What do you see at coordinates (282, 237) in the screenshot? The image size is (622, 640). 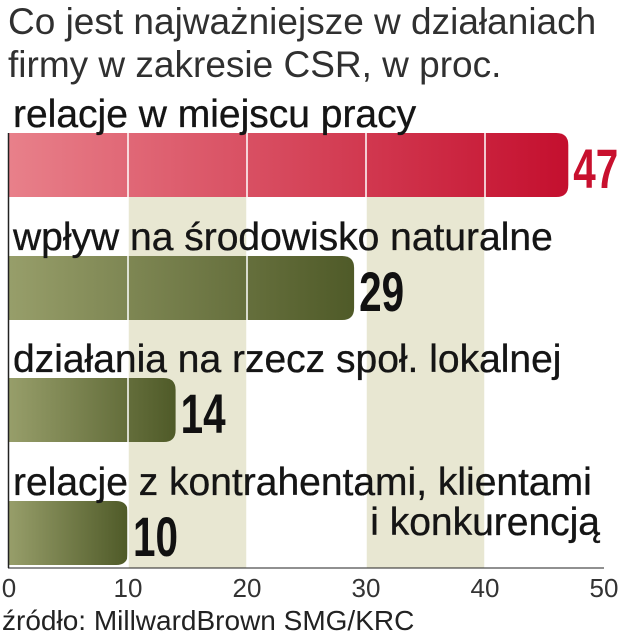 I see `category-label: wpływ na środowisko naturalne` at bounding box center [282, 237].